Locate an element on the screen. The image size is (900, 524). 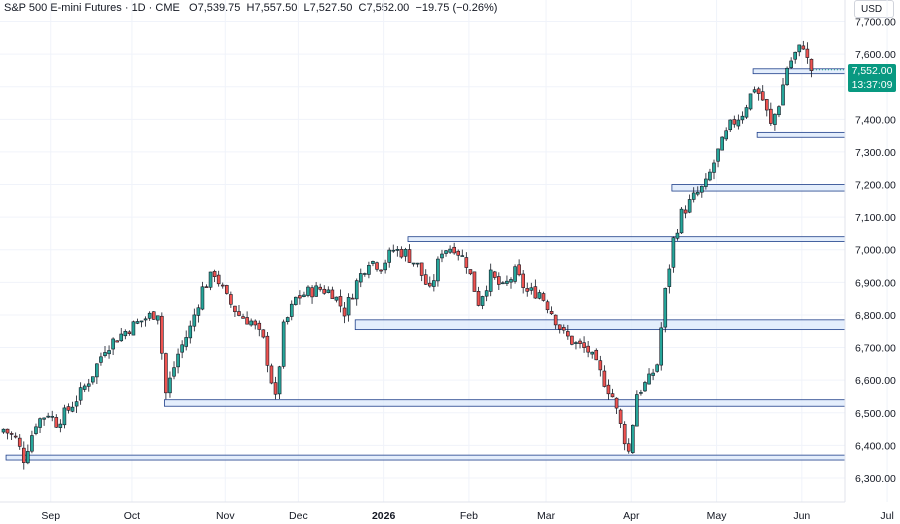
last-price-value: 7,552.00 is located at coordinates (872, 71).